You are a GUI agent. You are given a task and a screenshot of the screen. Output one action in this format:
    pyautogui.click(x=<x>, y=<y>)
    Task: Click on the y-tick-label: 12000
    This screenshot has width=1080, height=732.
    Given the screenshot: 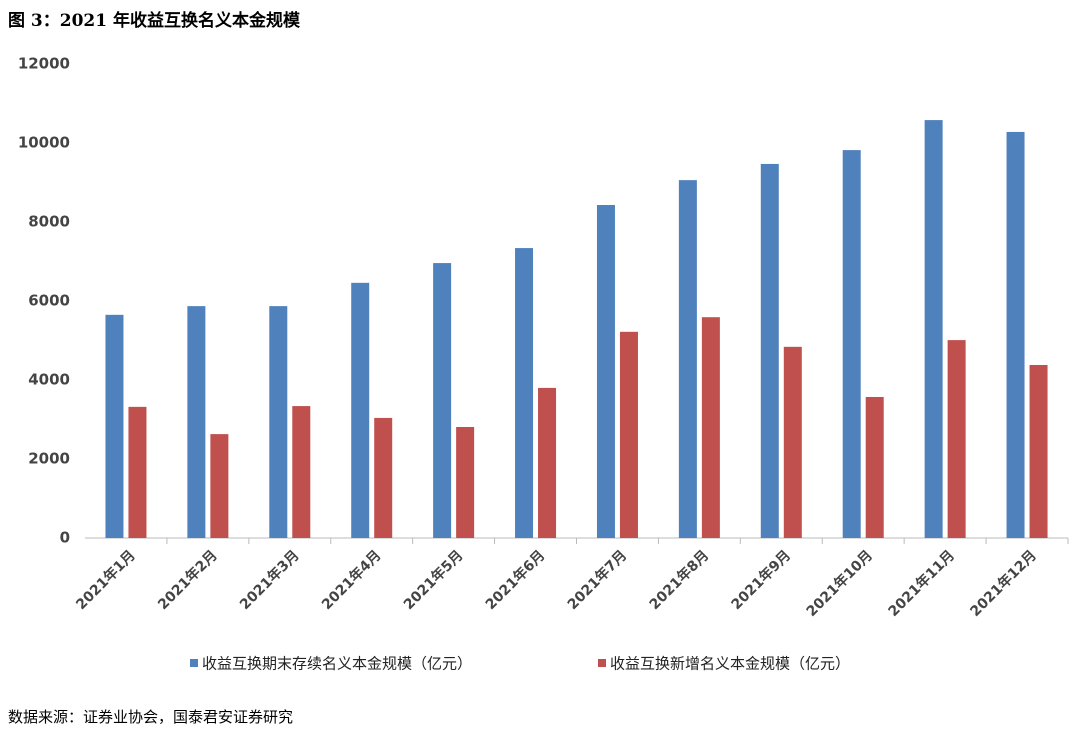 What is the action you would take?
    pyautogui.click(x=44, y=64)
    